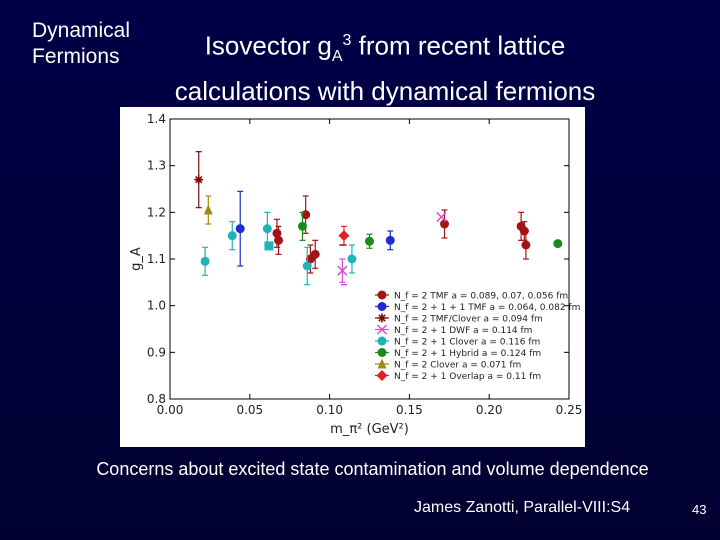 The height and width of the screenshot is (540, 720). Describe the element at coordinates (269, 246) in the screenshot. I see `extra-mark` at that location.